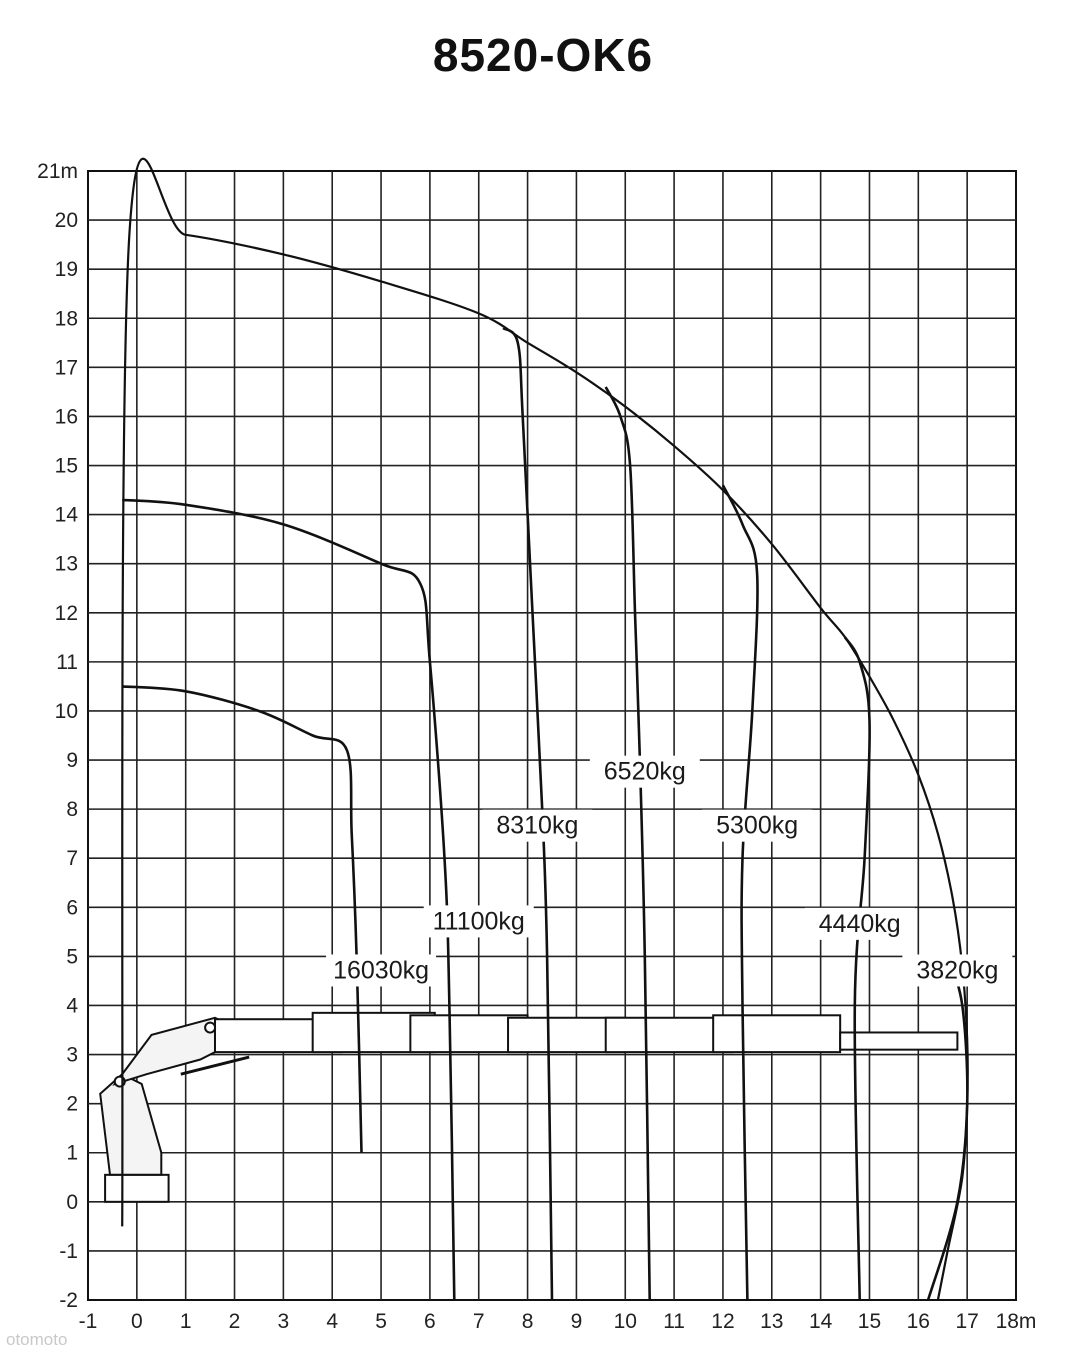 This screenshot has height=1360, width=1086. I want to click on pivot-pin, so click(210, 1027).